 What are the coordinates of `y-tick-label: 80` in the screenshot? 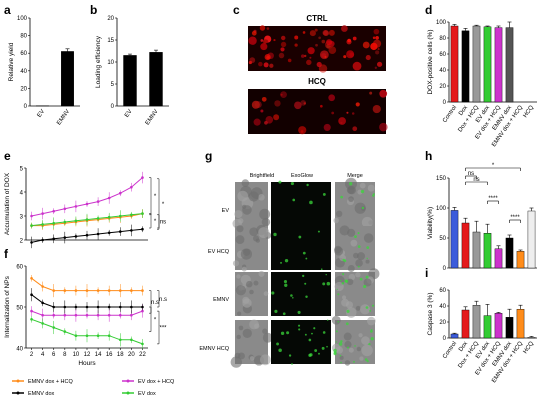 It's located at (23, 37).